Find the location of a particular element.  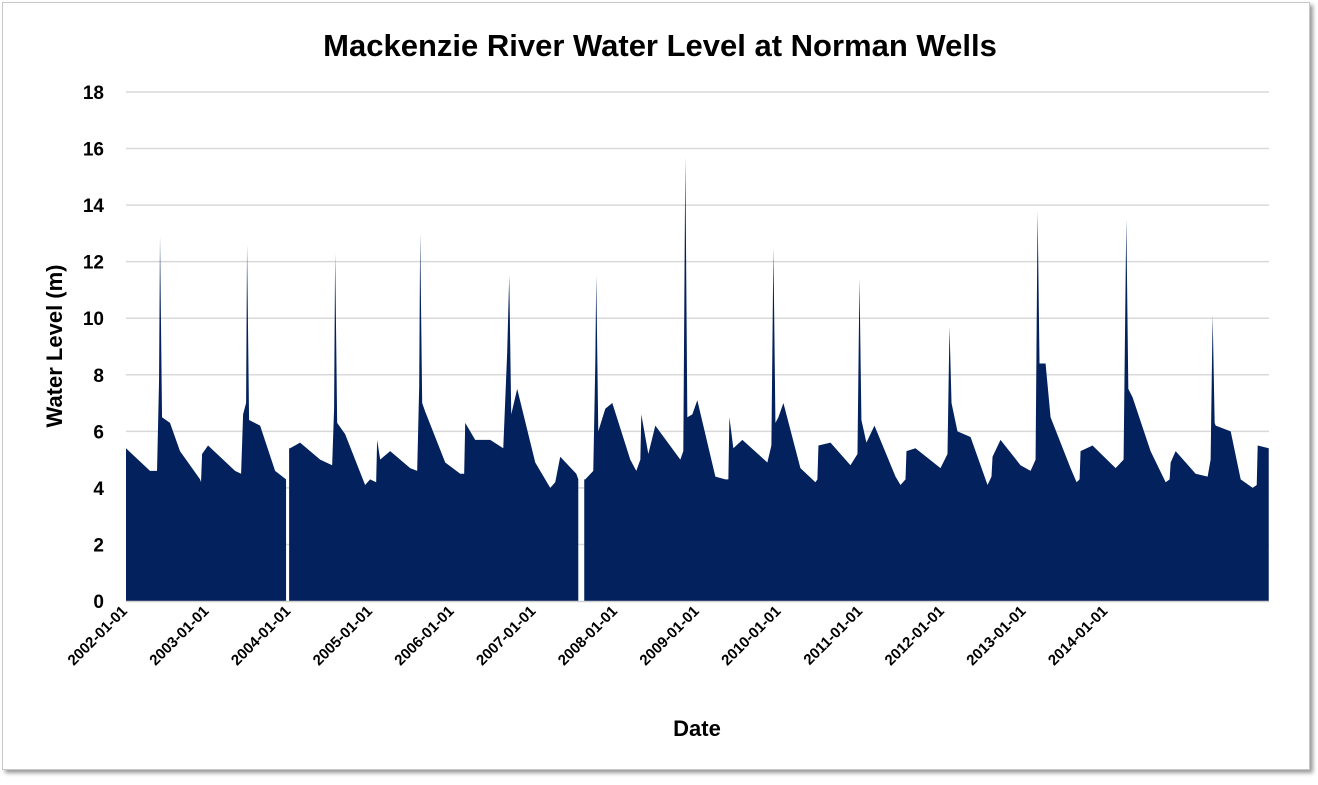

x-tick-label: 2003-01-01 is located at coordinates (179, 636).